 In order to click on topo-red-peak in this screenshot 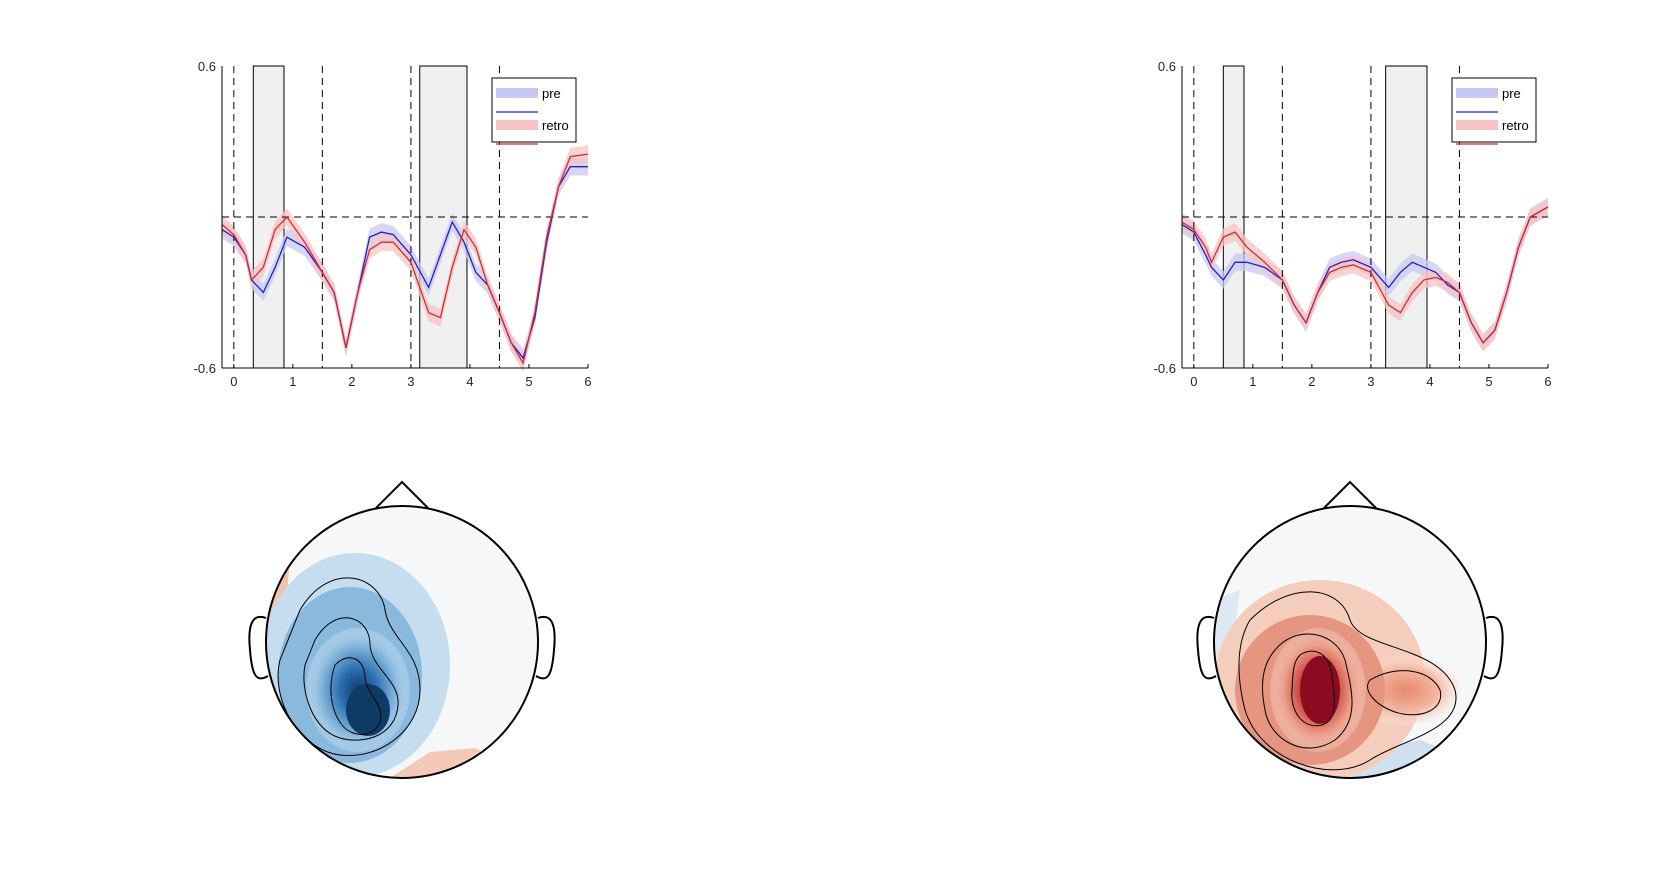, I will do `click(1320, 690)`.